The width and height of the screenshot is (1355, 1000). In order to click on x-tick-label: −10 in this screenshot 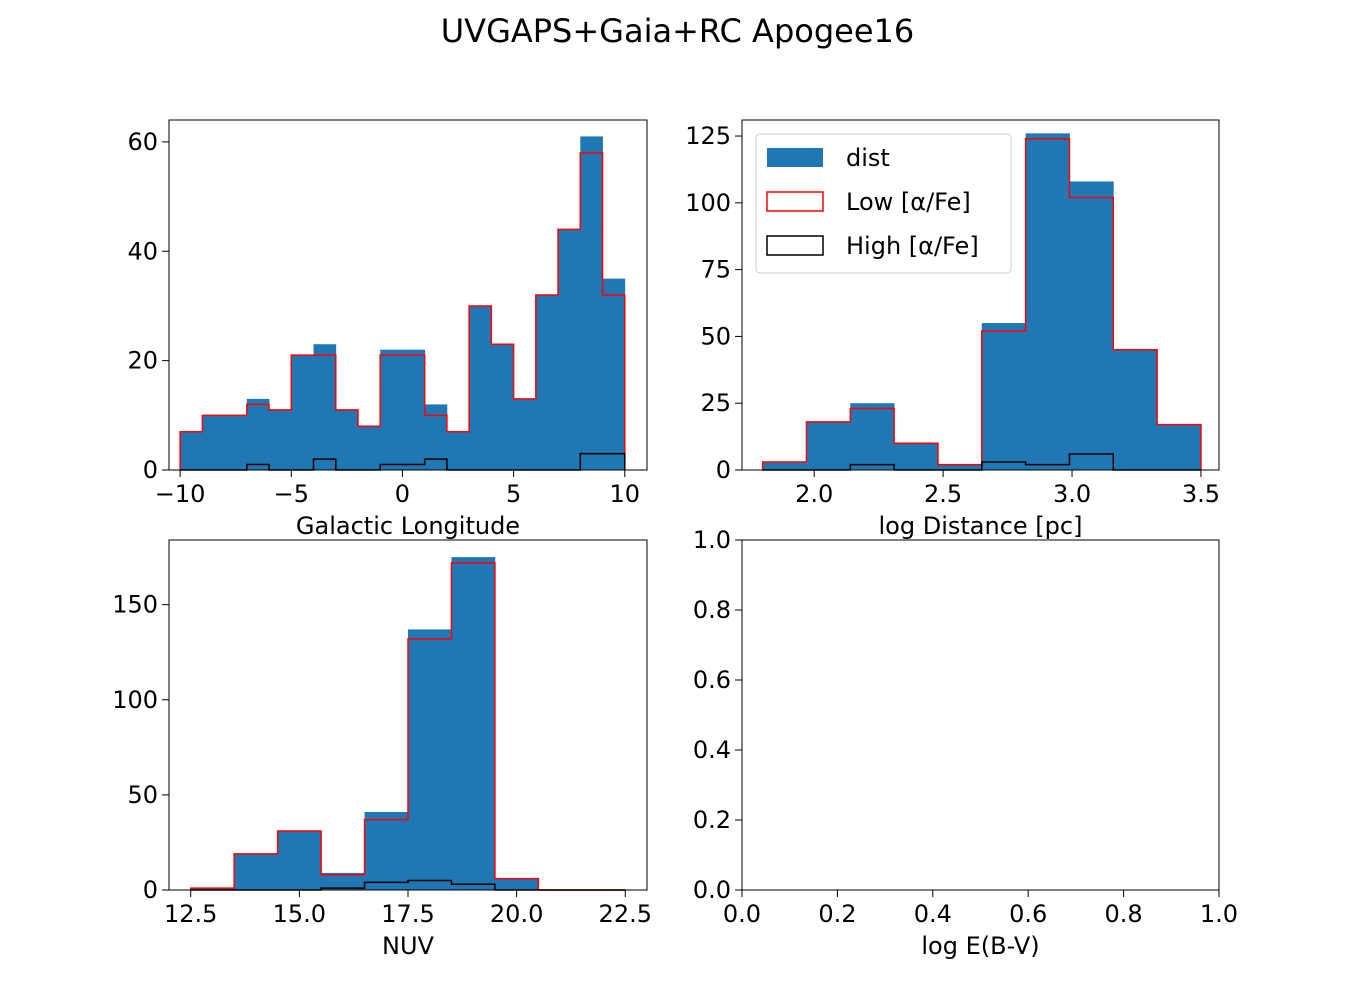, I will do `click(180, 494)`.